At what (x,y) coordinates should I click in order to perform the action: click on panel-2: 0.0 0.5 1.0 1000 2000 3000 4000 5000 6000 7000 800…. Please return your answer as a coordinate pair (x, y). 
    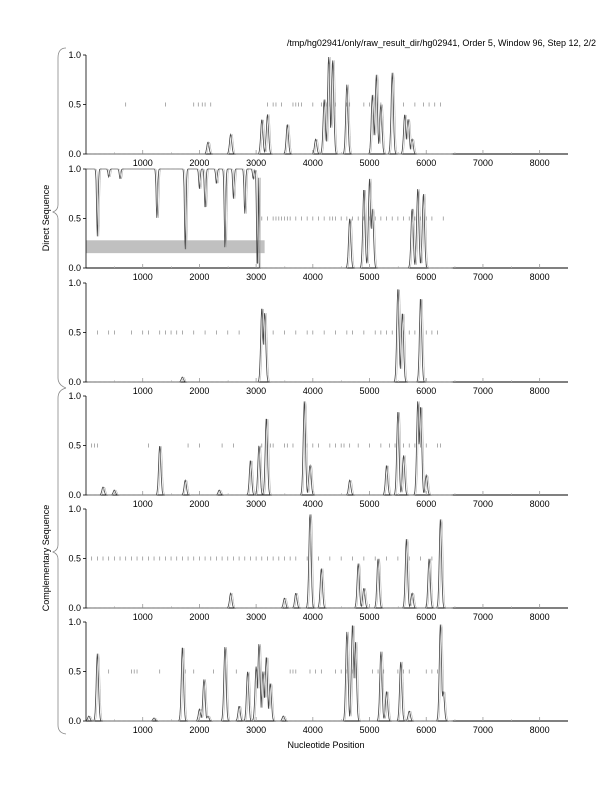
    Looking at the image, I should click on (318, 223).